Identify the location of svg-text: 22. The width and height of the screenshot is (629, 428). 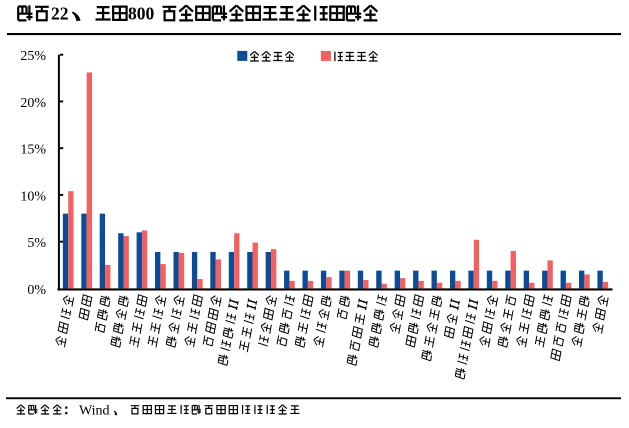
(60, 14).